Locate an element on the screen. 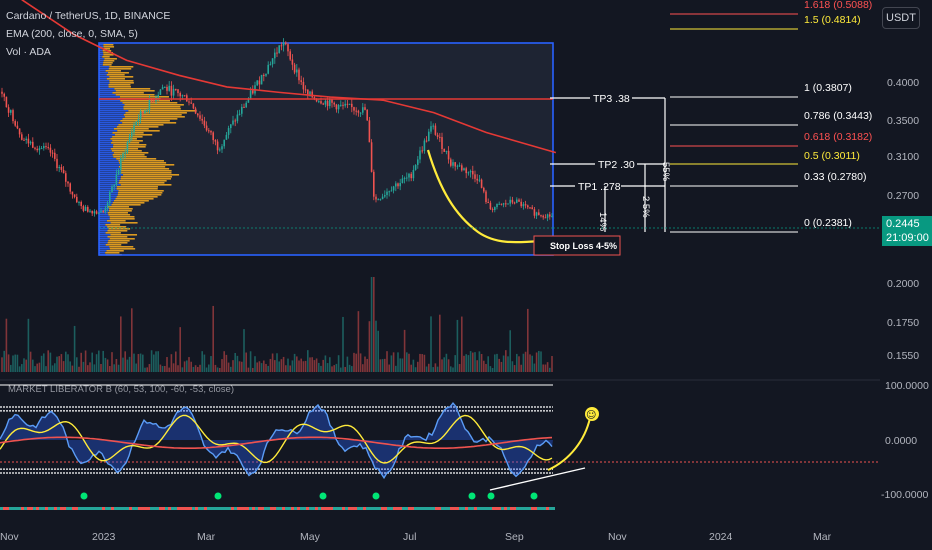 The height and width of the screenshot is (550, 932). ema-legend: EMA (200, close, 0, SMA, 5) is located at coordinates (72, 34).